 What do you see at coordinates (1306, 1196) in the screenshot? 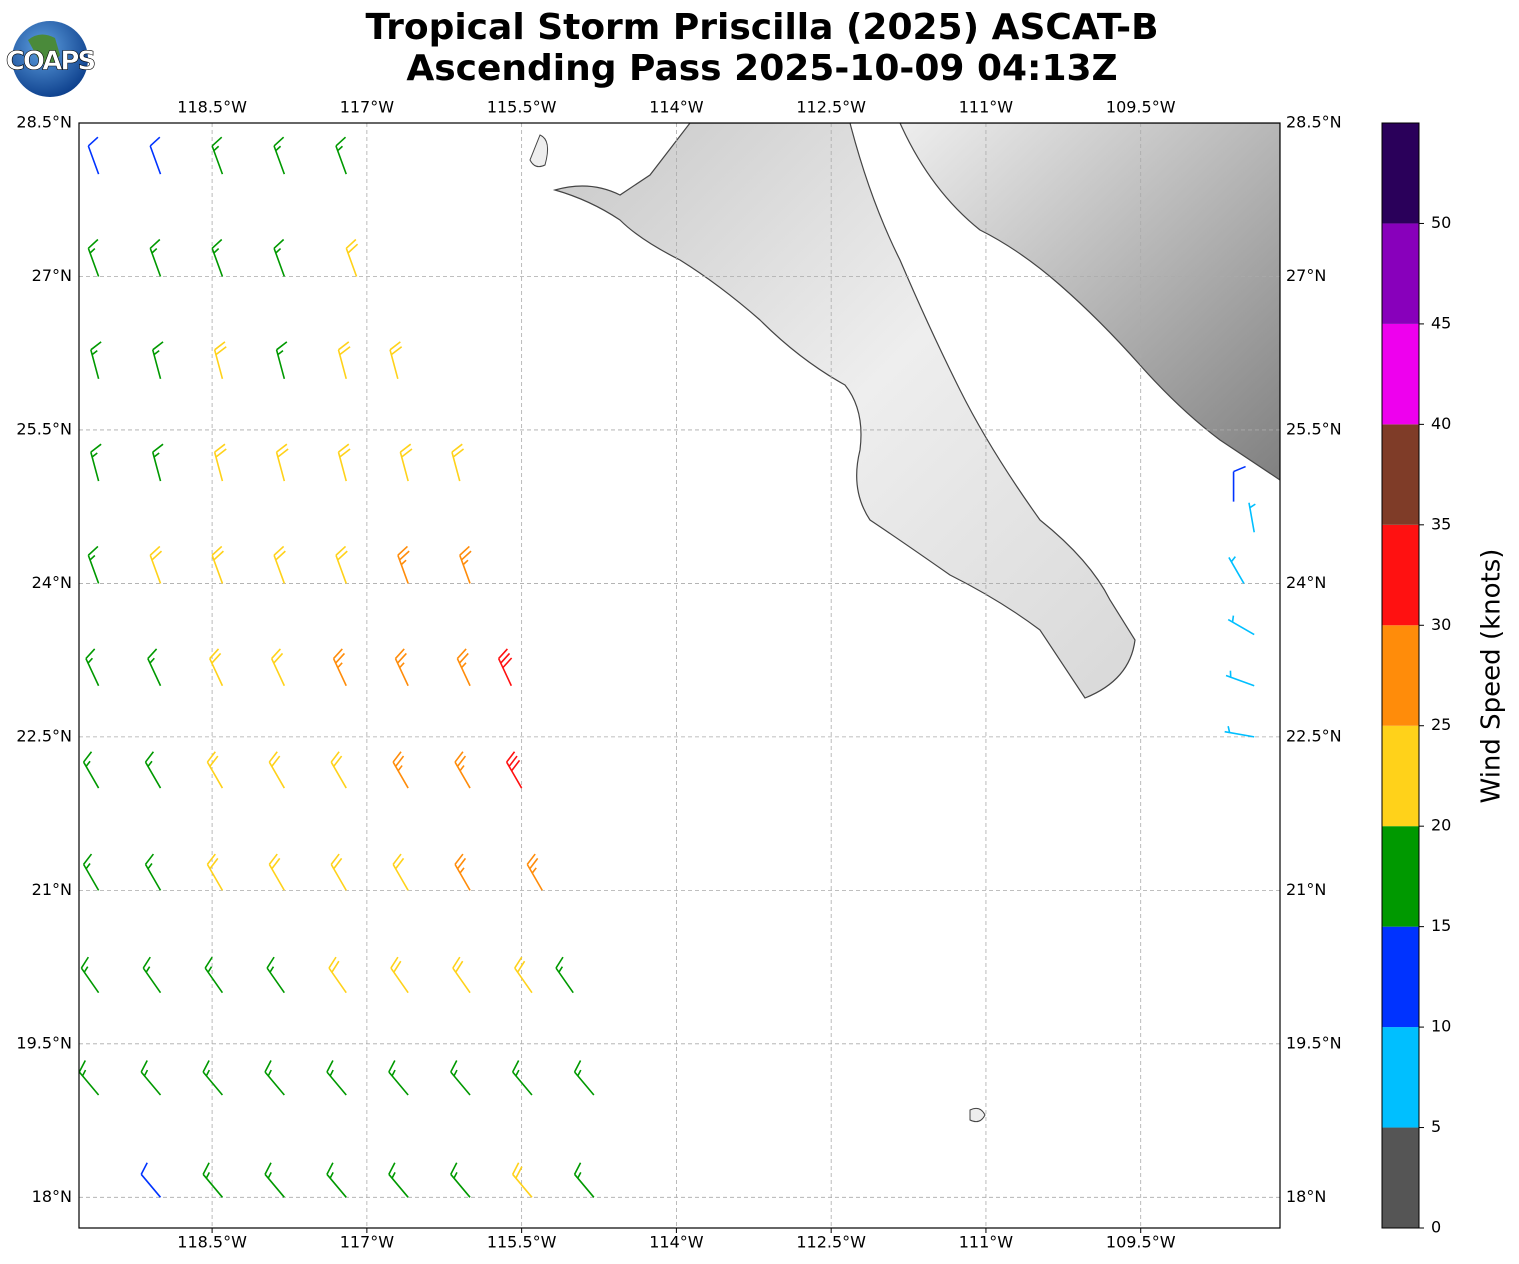
I see `y-tick-label-right: 18°N` at bounding box center [1306, 1196].